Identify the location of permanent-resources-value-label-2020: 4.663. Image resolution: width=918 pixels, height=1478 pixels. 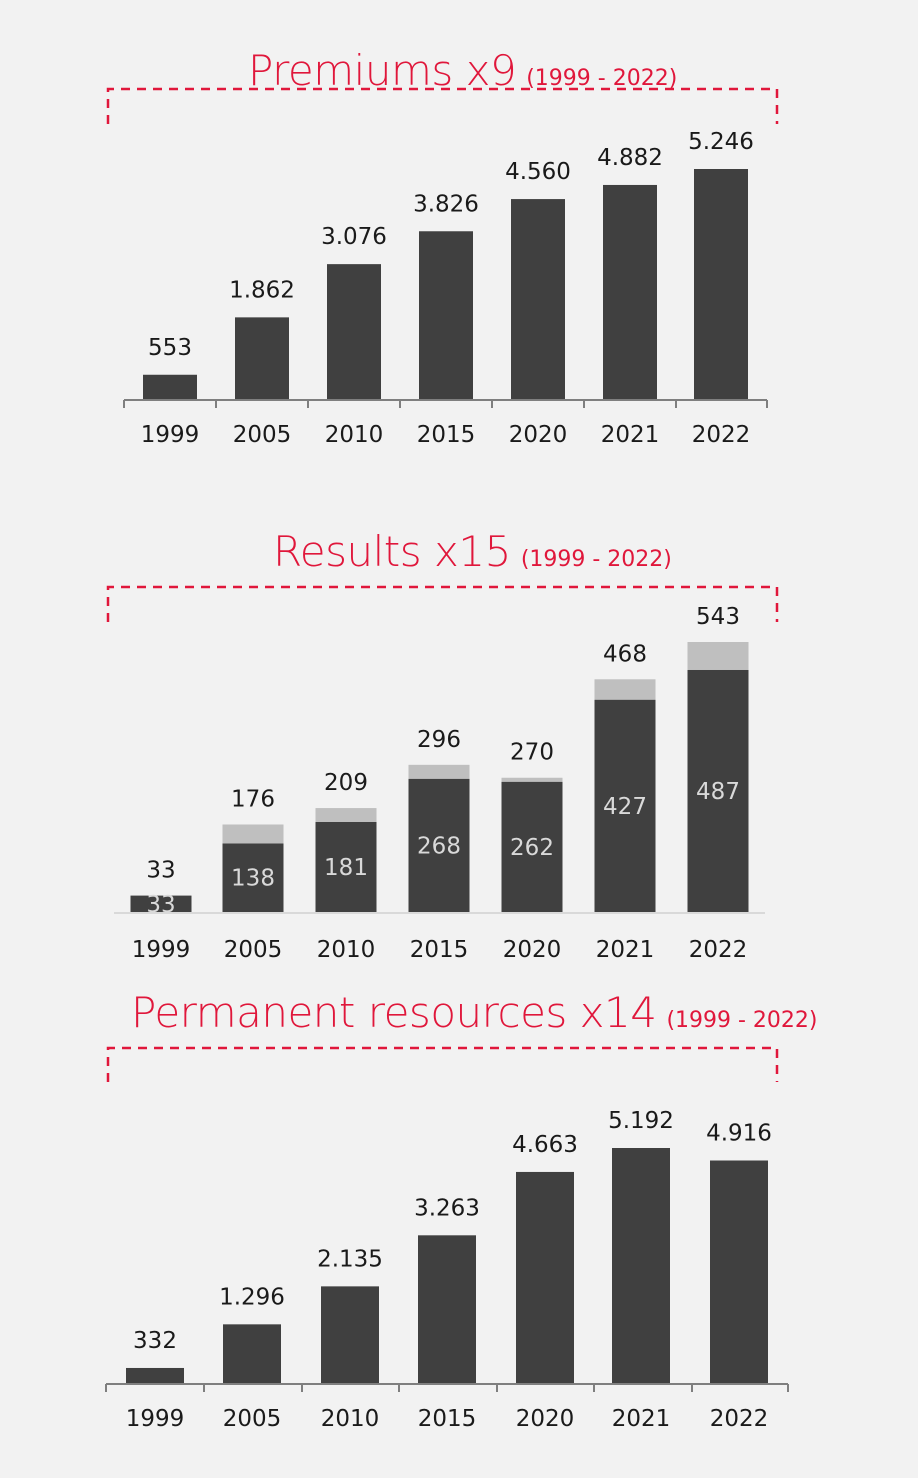
(545, 1145).